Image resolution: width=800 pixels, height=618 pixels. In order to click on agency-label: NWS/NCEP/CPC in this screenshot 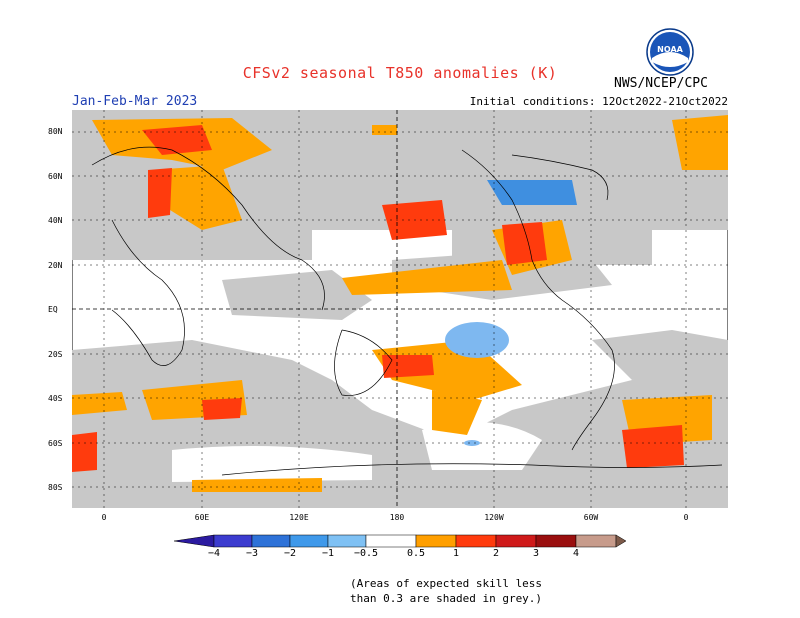, I will do `click(661, 83)`.